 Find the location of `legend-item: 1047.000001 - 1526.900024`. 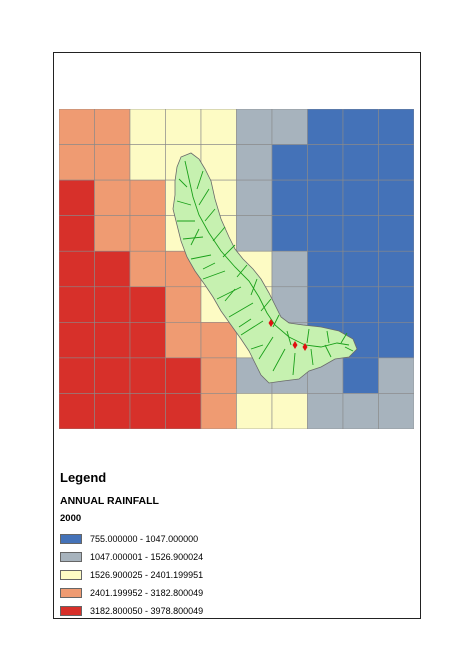

legend-item: 1047.000001 - 1526.900024 is located at coordinates (230, 557).